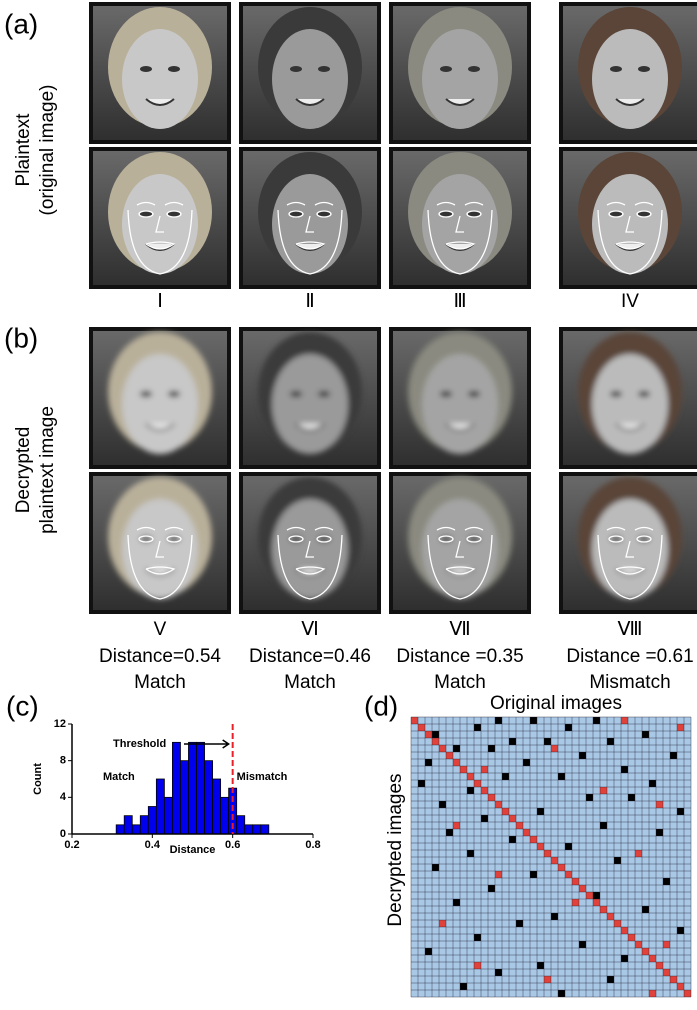 Image resolution: width=697 pixels, height=1010 pixels. Describe the element at coordinates (629, 629) in the screenshot. I see `numeral: Ⅷ` at that location.